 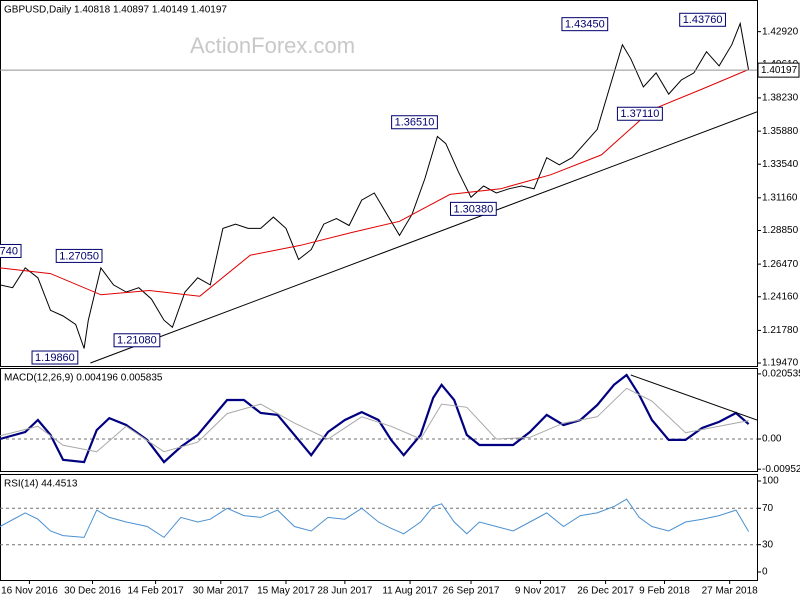 I want to click on annotation-label: 1.43760, so click(x=703, y=20).